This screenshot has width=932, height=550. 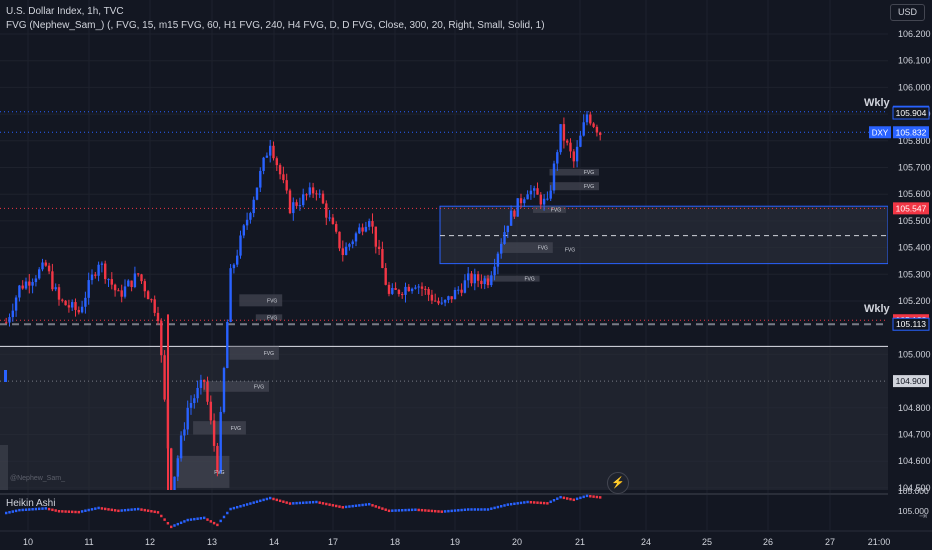 I want to click on price-tick-label: 105.200, so click(x=914, y=301).